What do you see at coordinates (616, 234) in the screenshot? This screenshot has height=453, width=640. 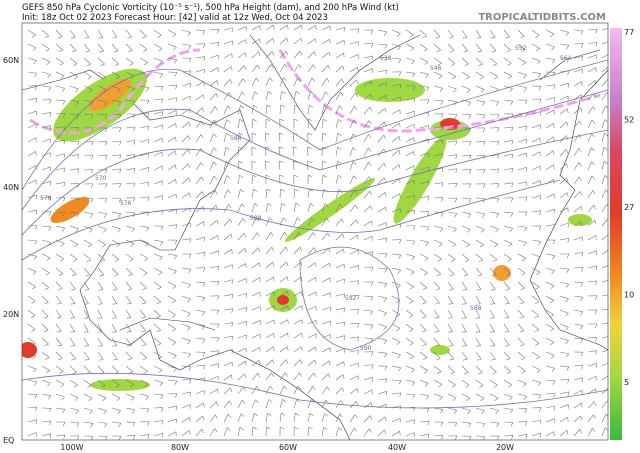 I see `colorbar` at bounding box center [616, 234].